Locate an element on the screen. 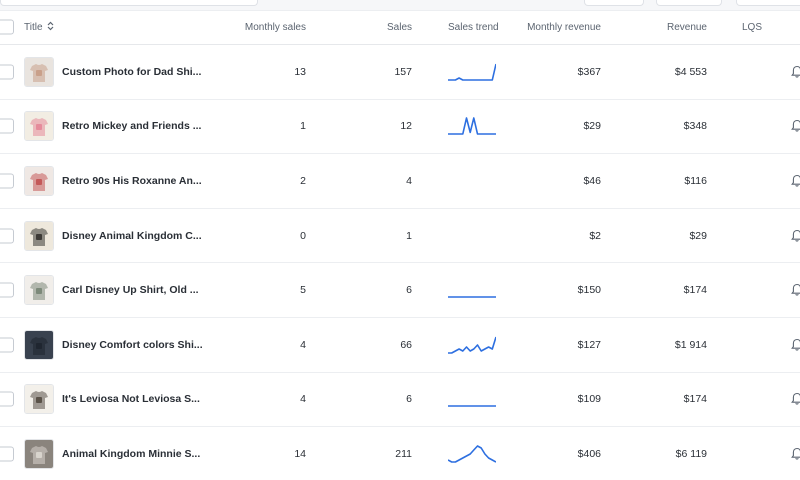 Image resolution: width=800 pixels, height=480 pixels. column-header-title: Title is located at coordinates (39, 27).